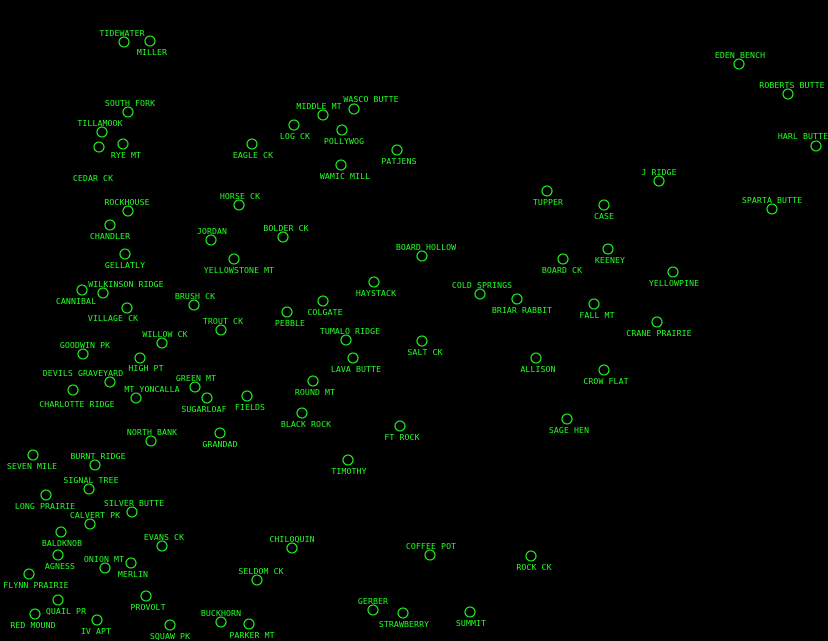  I want to click on station-horse-ck: HORSE CK, so click(240, 201).